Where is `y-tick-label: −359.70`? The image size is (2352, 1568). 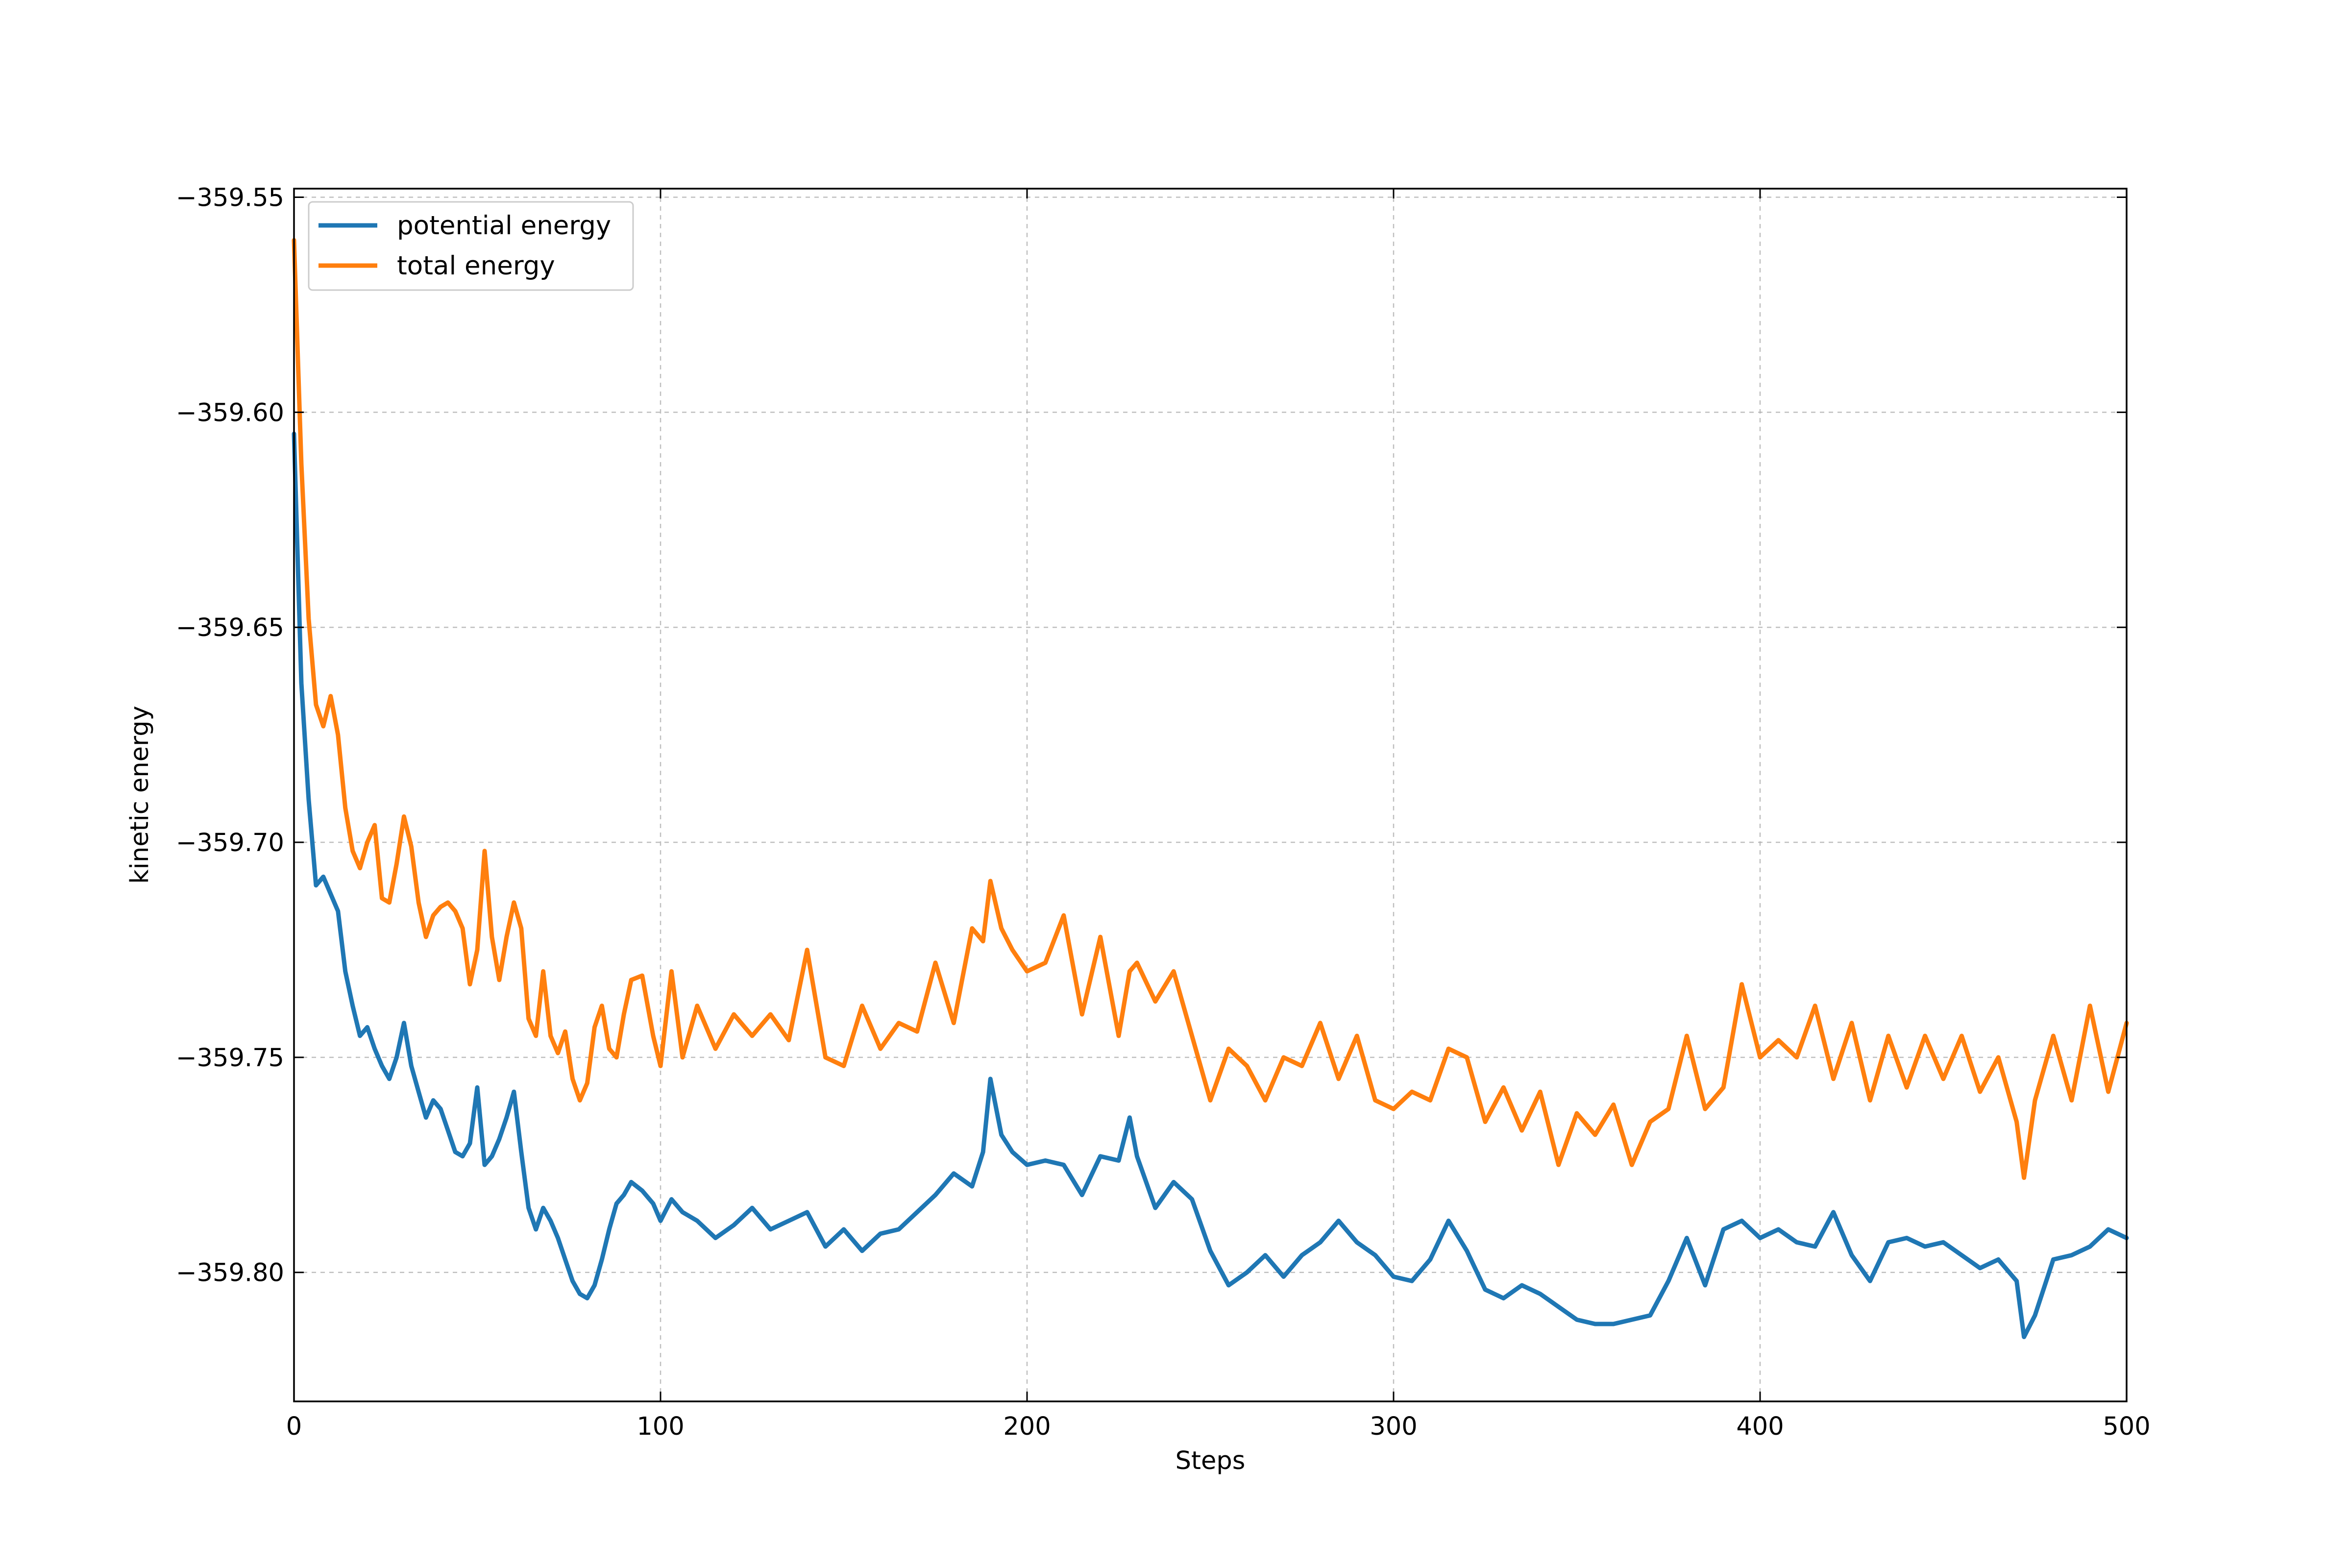
y-tick-label: −359.70 is located at coordinates (230, 843).